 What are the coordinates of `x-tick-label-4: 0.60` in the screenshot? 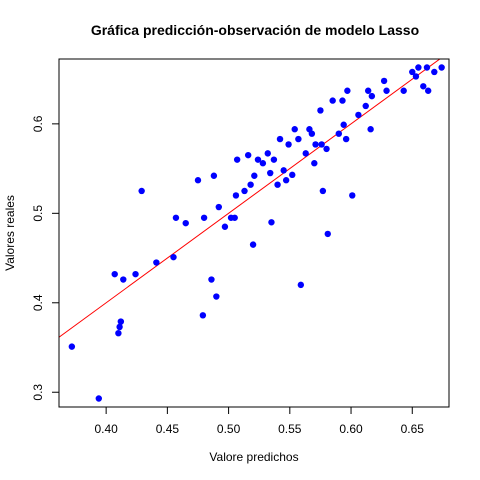 It's located at (351, 429).